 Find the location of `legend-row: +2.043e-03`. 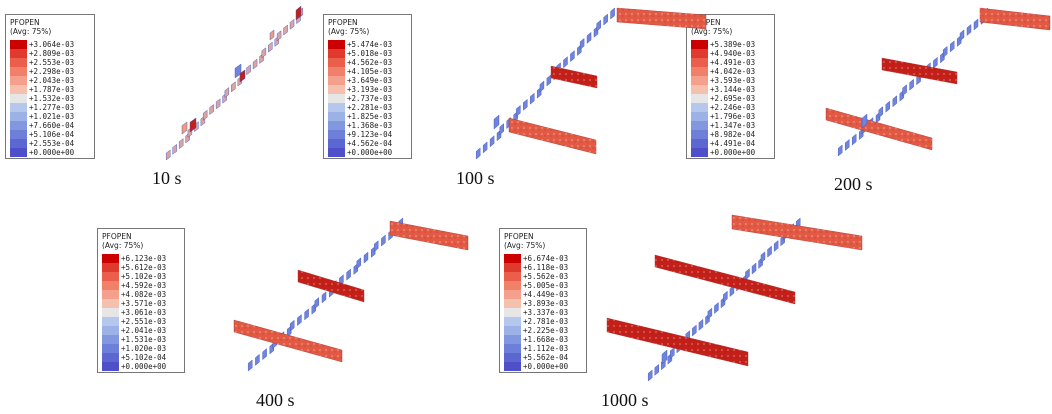

legend-row: +2.043e-03 is located at coordinates (42, 80).